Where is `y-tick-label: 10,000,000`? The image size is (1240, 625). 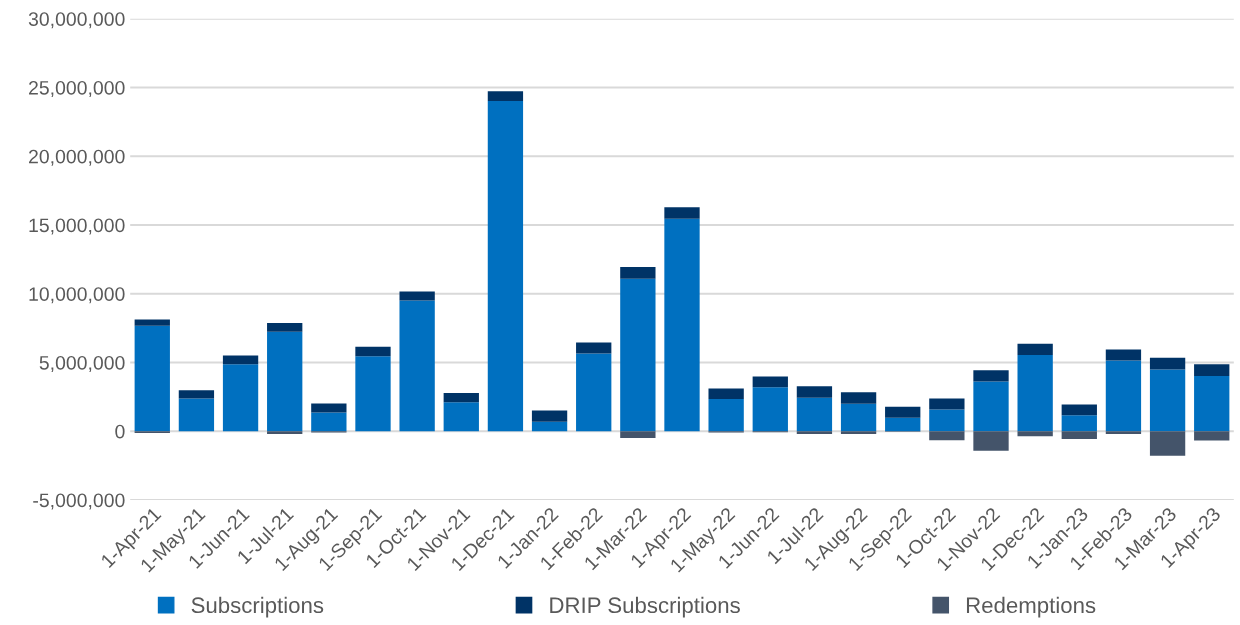 y-tick-label: 10,000,000 is located at coordinates (77, 295).